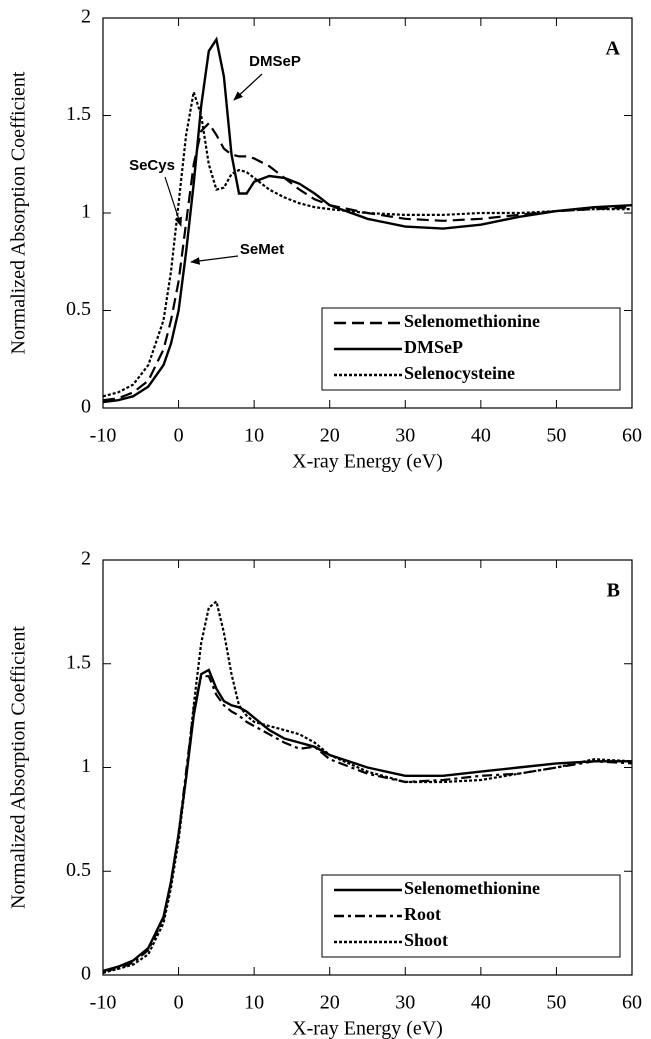  Describe the element at coordinates (426, 940) in the screenshot. I see `legend-label: Shoot` at that location.